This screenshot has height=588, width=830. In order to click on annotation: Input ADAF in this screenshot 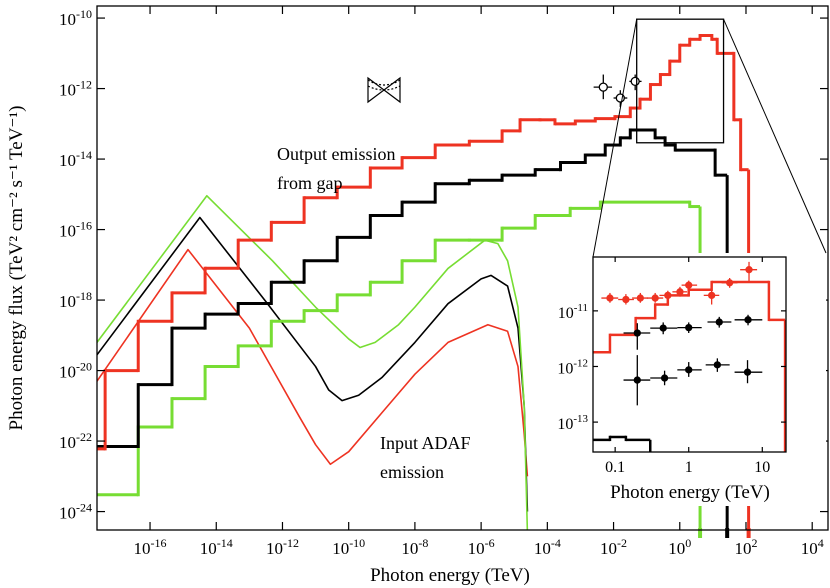, I will do `click(425, 443)`.